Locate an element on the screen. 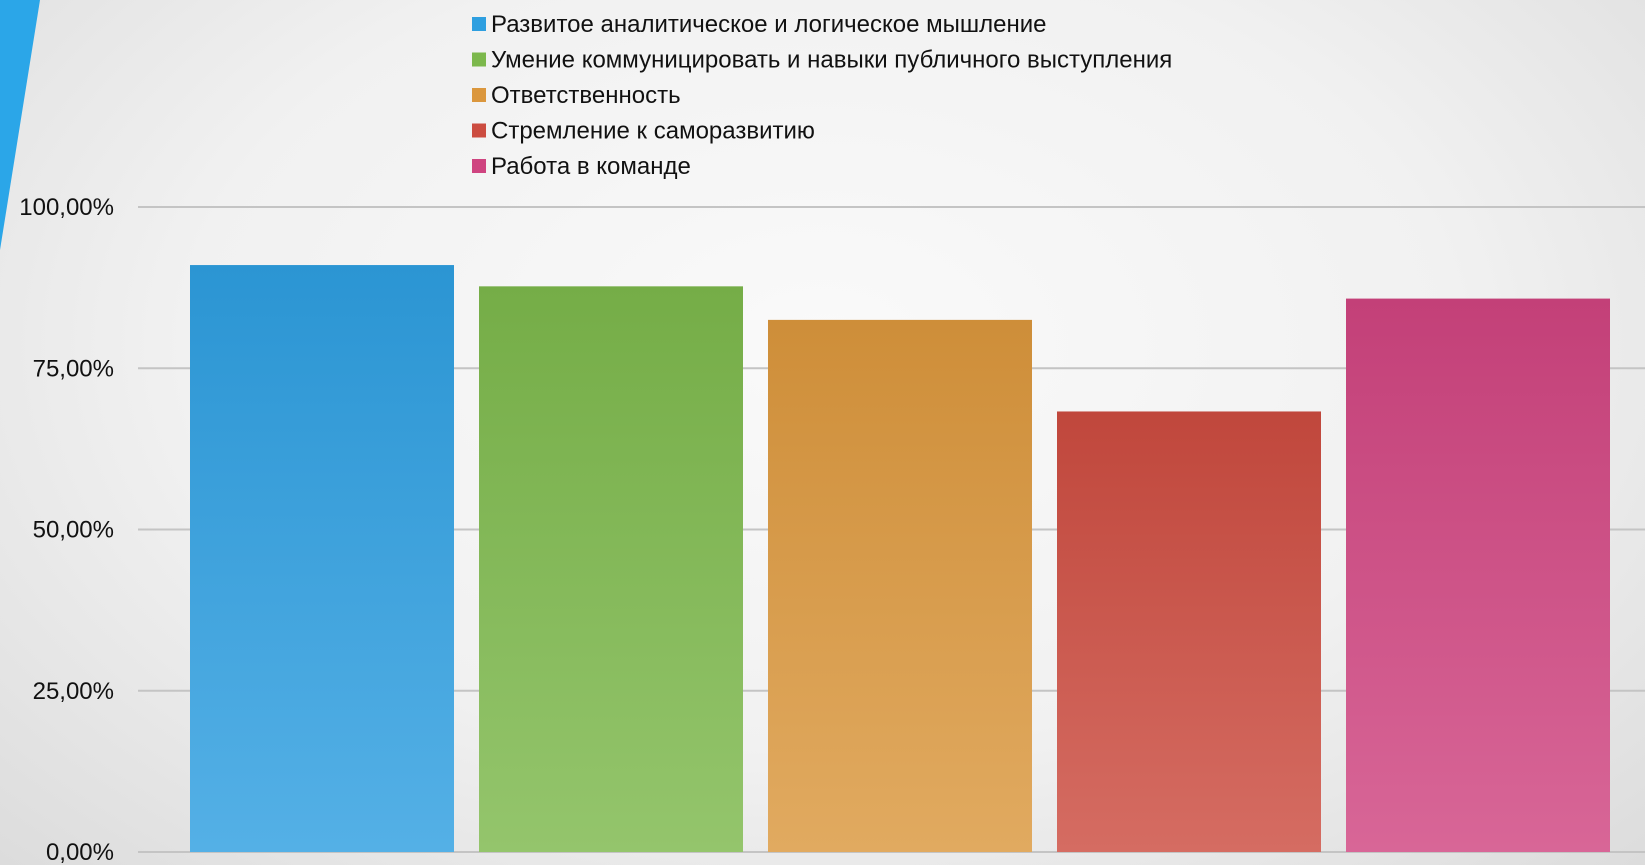 The width and height of the screenshot is (1645, 865). legend-label: Ответственность is located at coordinates (586, 95).